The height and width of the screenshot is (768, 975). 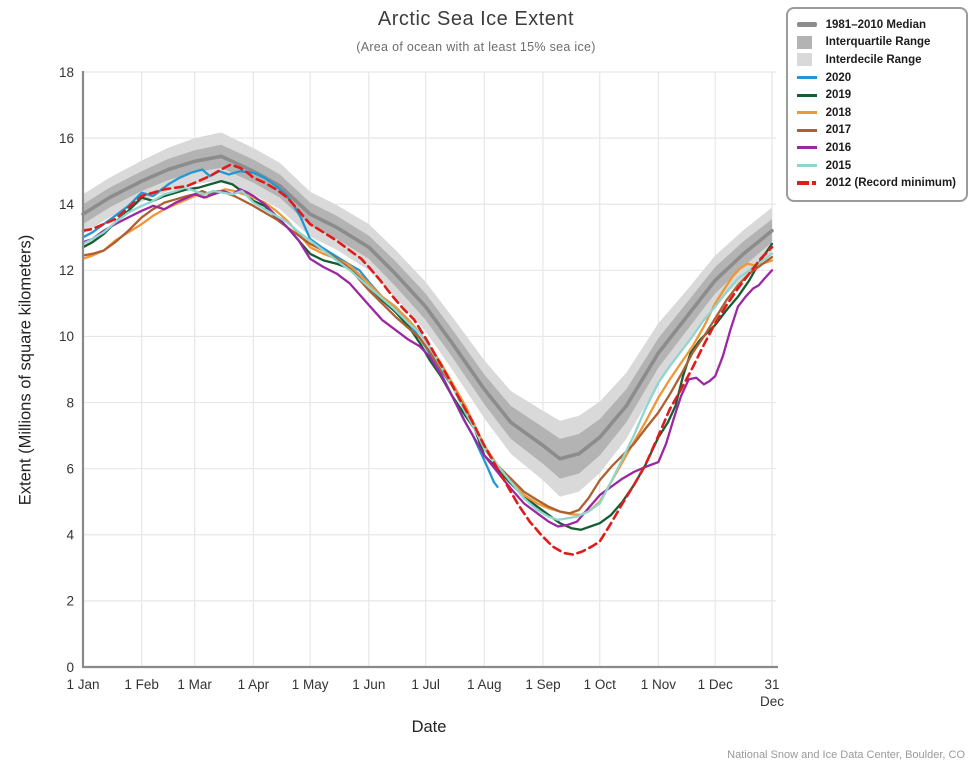 What do you see at coordinates (876, 113) in the screenshot?
I see `legend-item-2018: 2018` at bounding box center [876, 113].